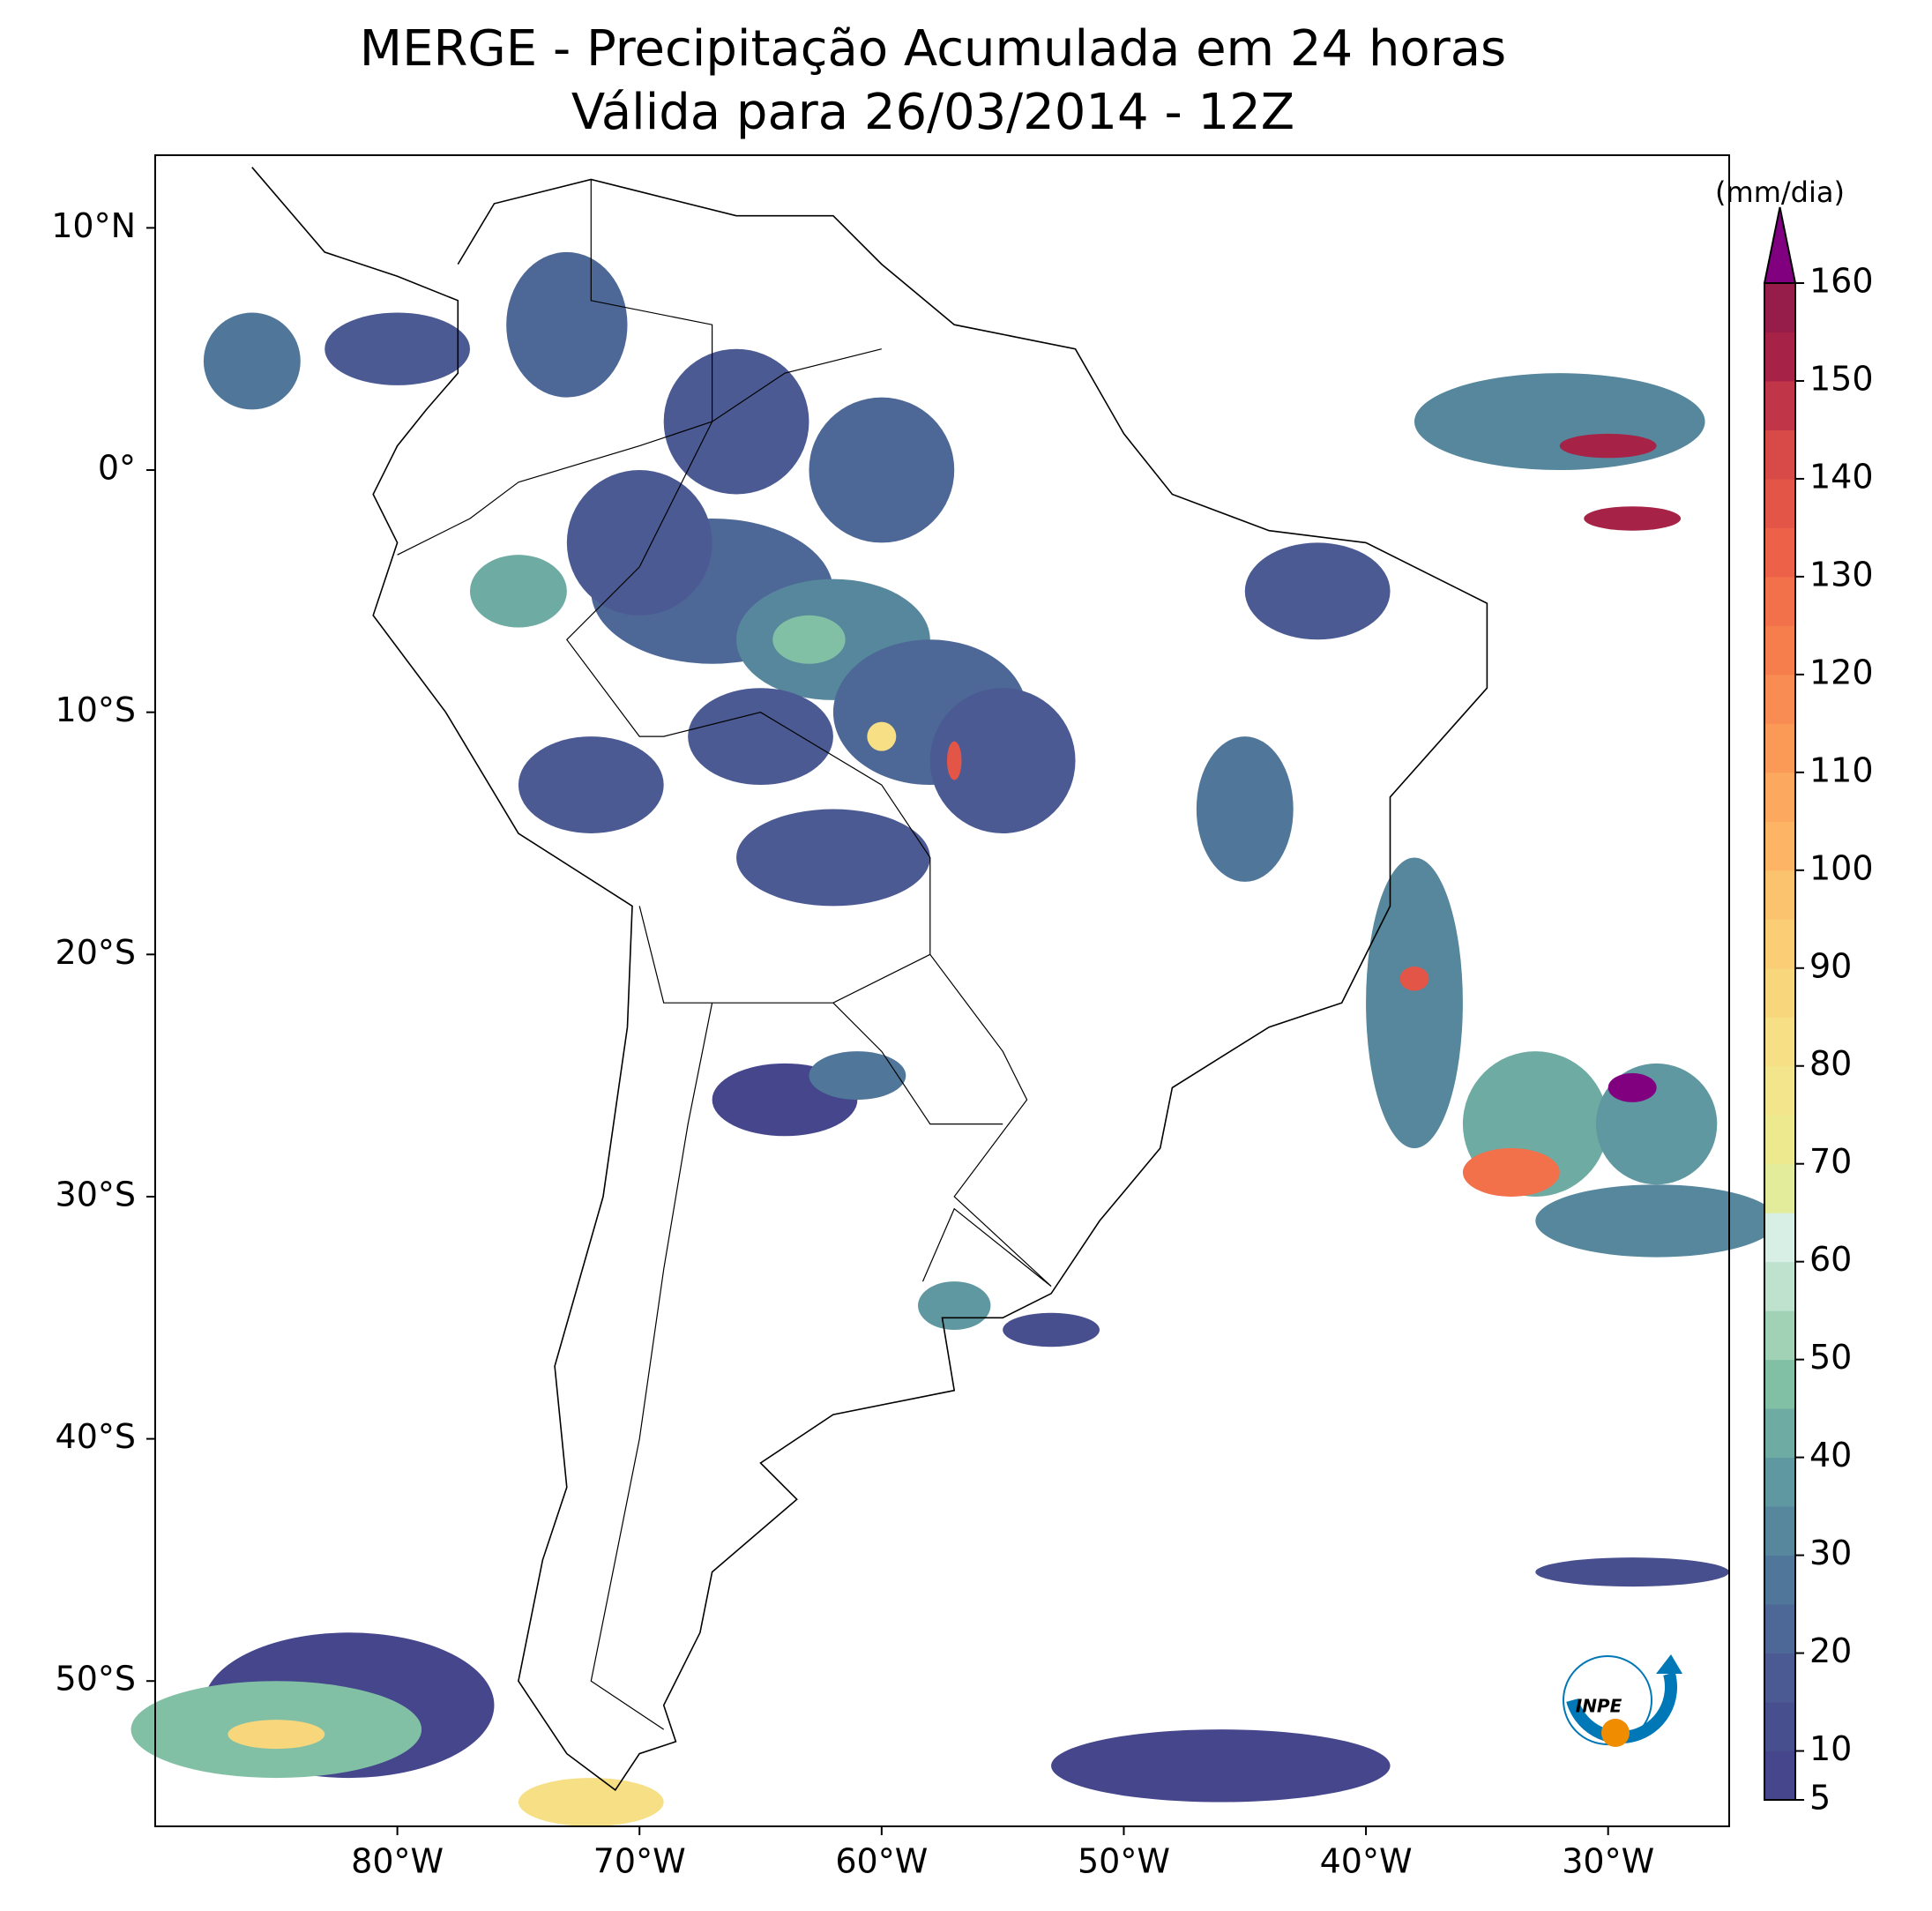 The image size is (1932, 1911). Describe the element at coordinates (93, 226) in the screenshot. I see `y-tick-label: 10°N` at that location.